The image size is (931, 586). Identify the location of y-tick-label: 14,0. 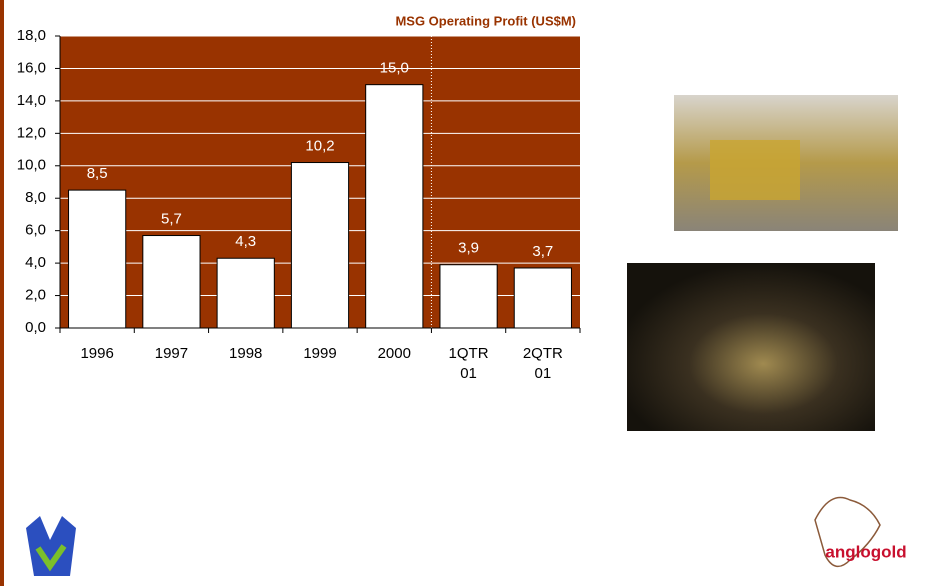
(31, 100).